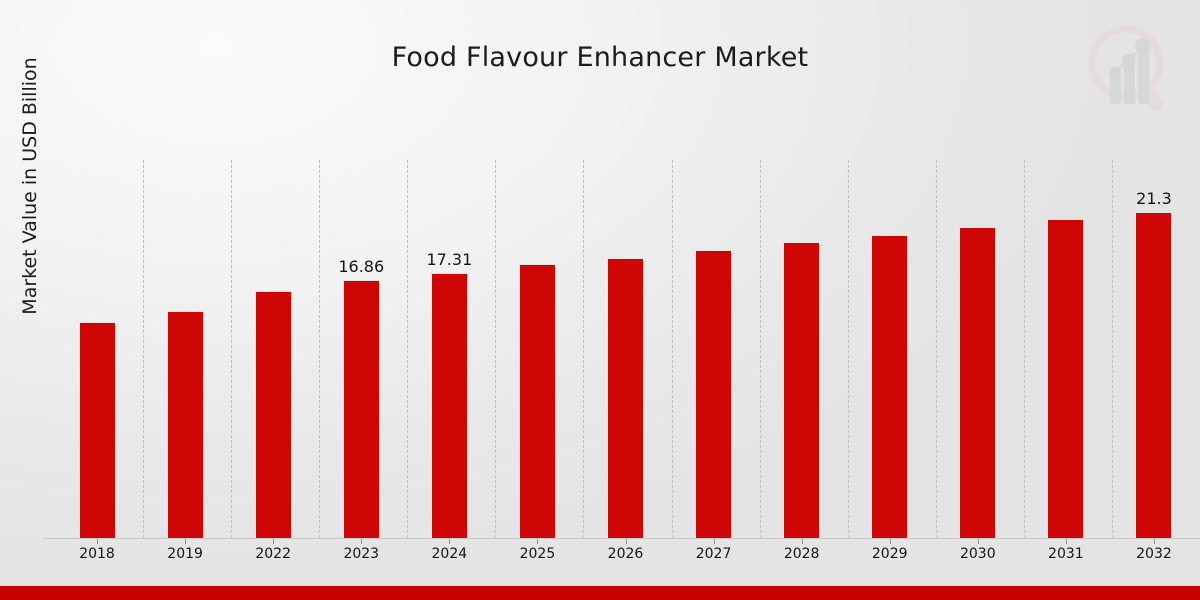 This screenshot has height=600, width=1200. What do you see at coordinates (361, 408) in the screenshot?
I see `bar-2023` at bounding box center [361, 408].